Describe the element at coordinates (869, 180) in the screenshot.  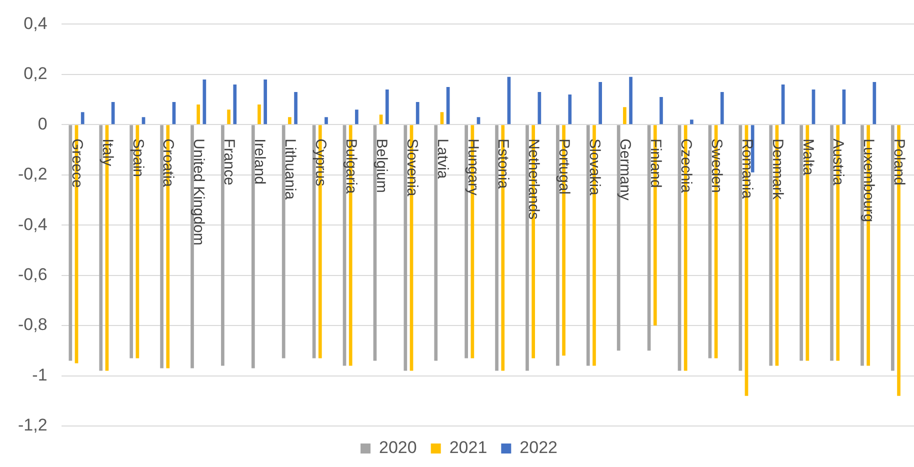
I see `x-tick-label: Luxembourg` at that location.